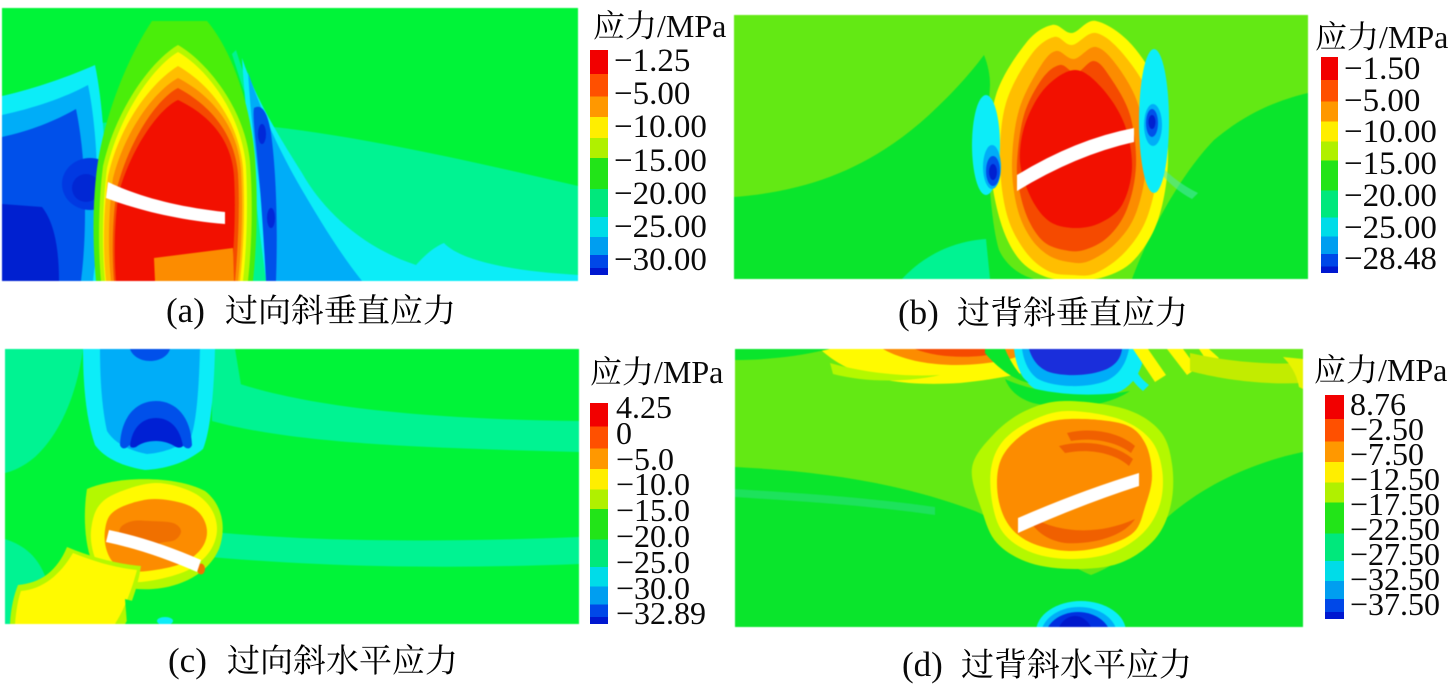  Describe the element at coordinates (187, 660) in the screenshot. I see `svg-text: (c)` at that location.